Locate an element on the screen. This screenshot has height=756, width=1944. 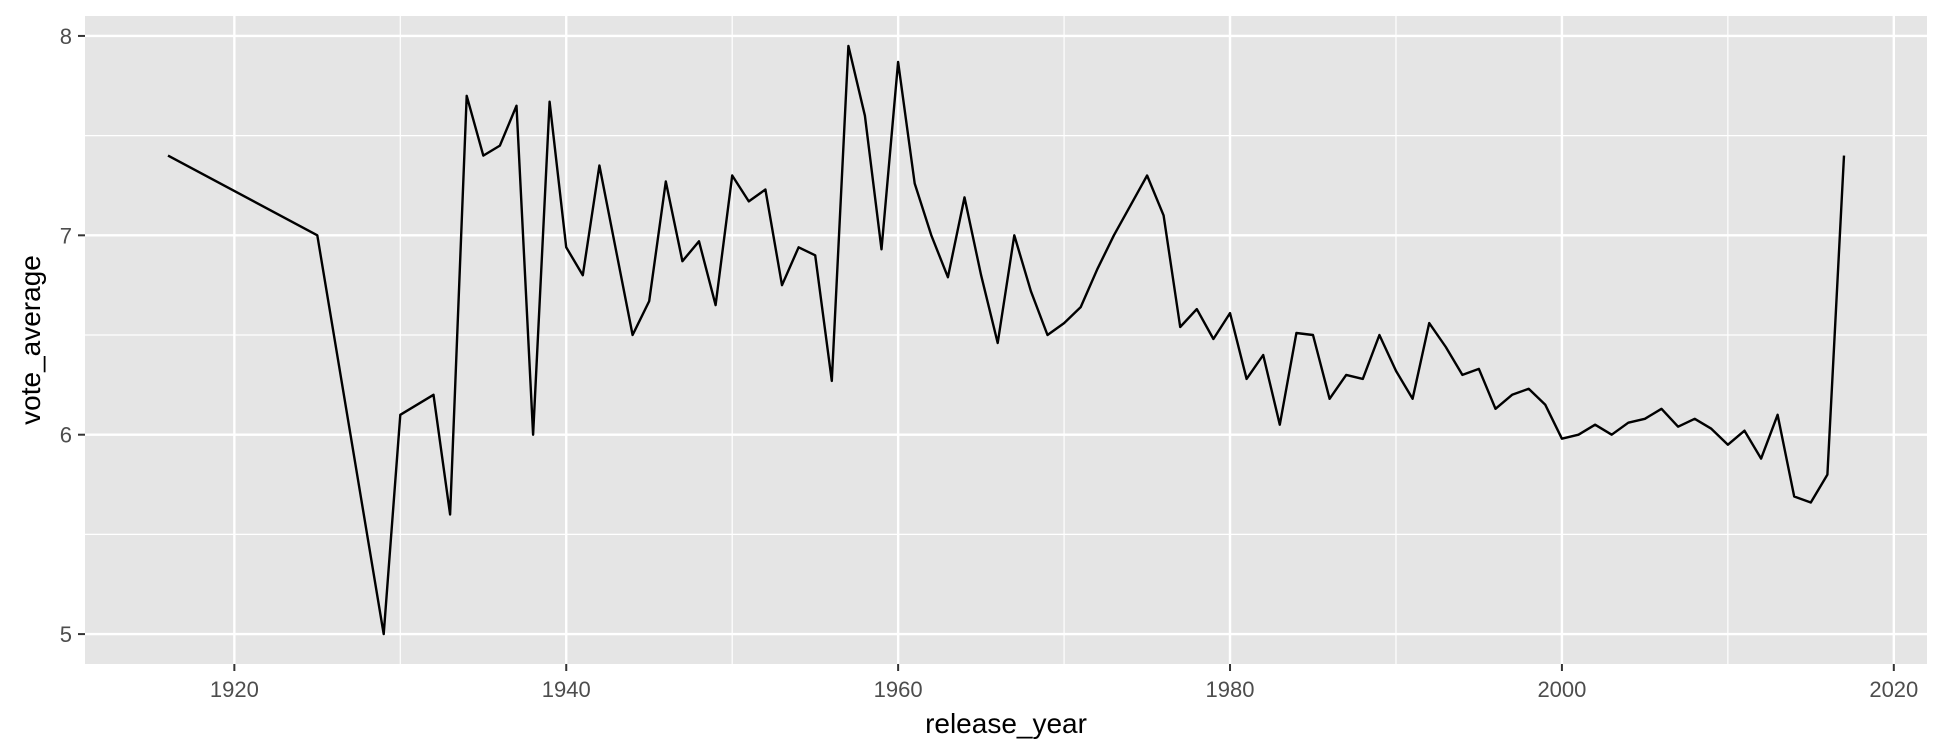
y-tick-label: 7 is located at coordinates (66, 235).